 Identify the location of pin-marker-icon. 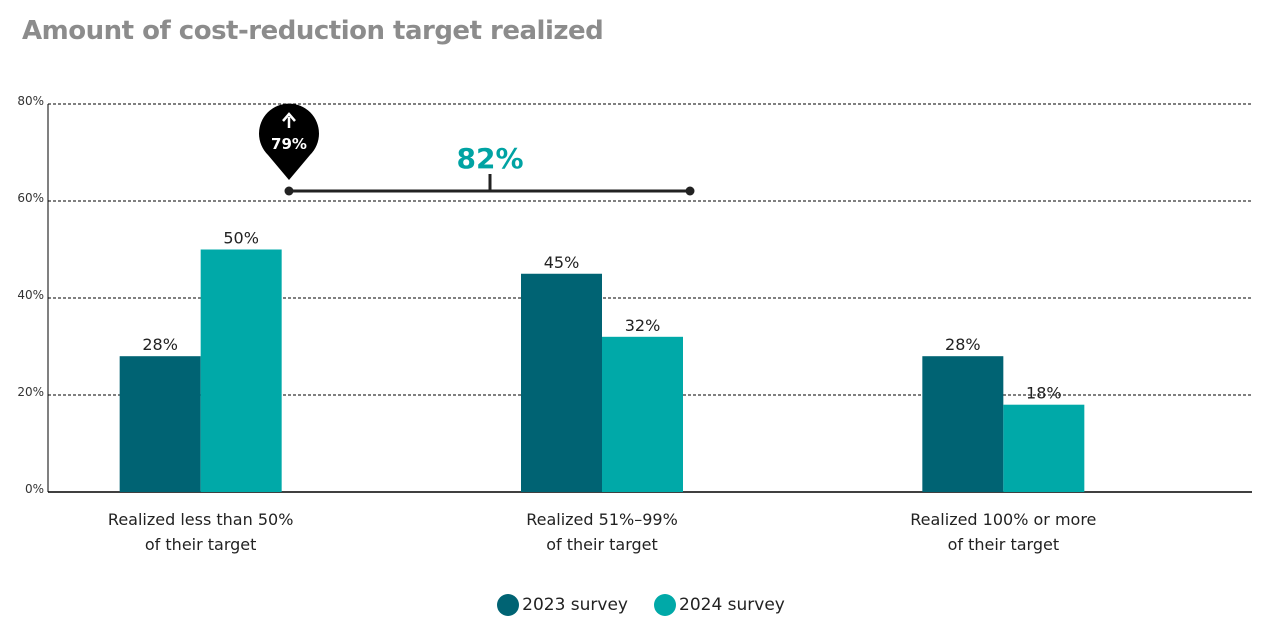
(289, 141).